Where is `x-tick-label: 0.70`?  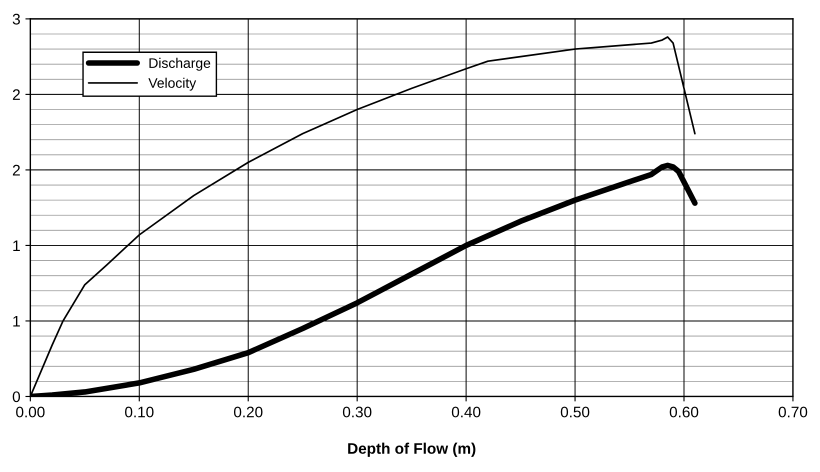 x-tick-label: 0.70 is located at coordinates (793, 412).